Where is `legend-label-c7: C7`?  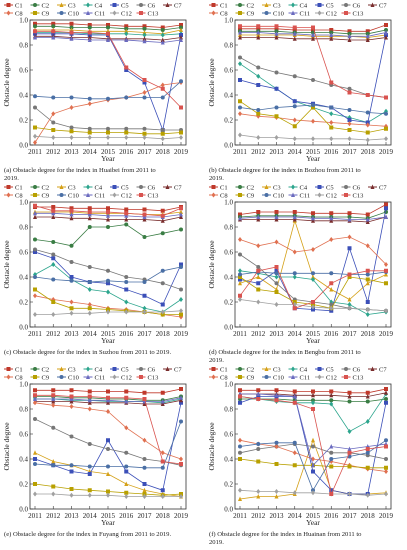
legend-label-c7: C7 is located at coordinates (383, 188).